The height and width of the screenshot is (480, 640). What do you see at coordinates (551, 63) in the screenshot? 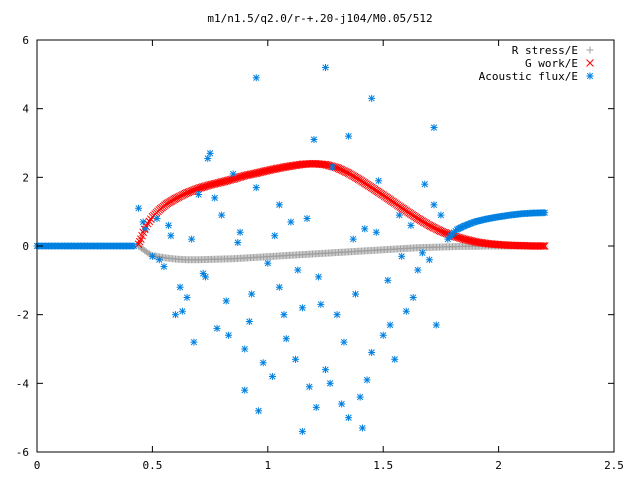
I see `legend-label: G work/E` at bounding box center [551, 63].